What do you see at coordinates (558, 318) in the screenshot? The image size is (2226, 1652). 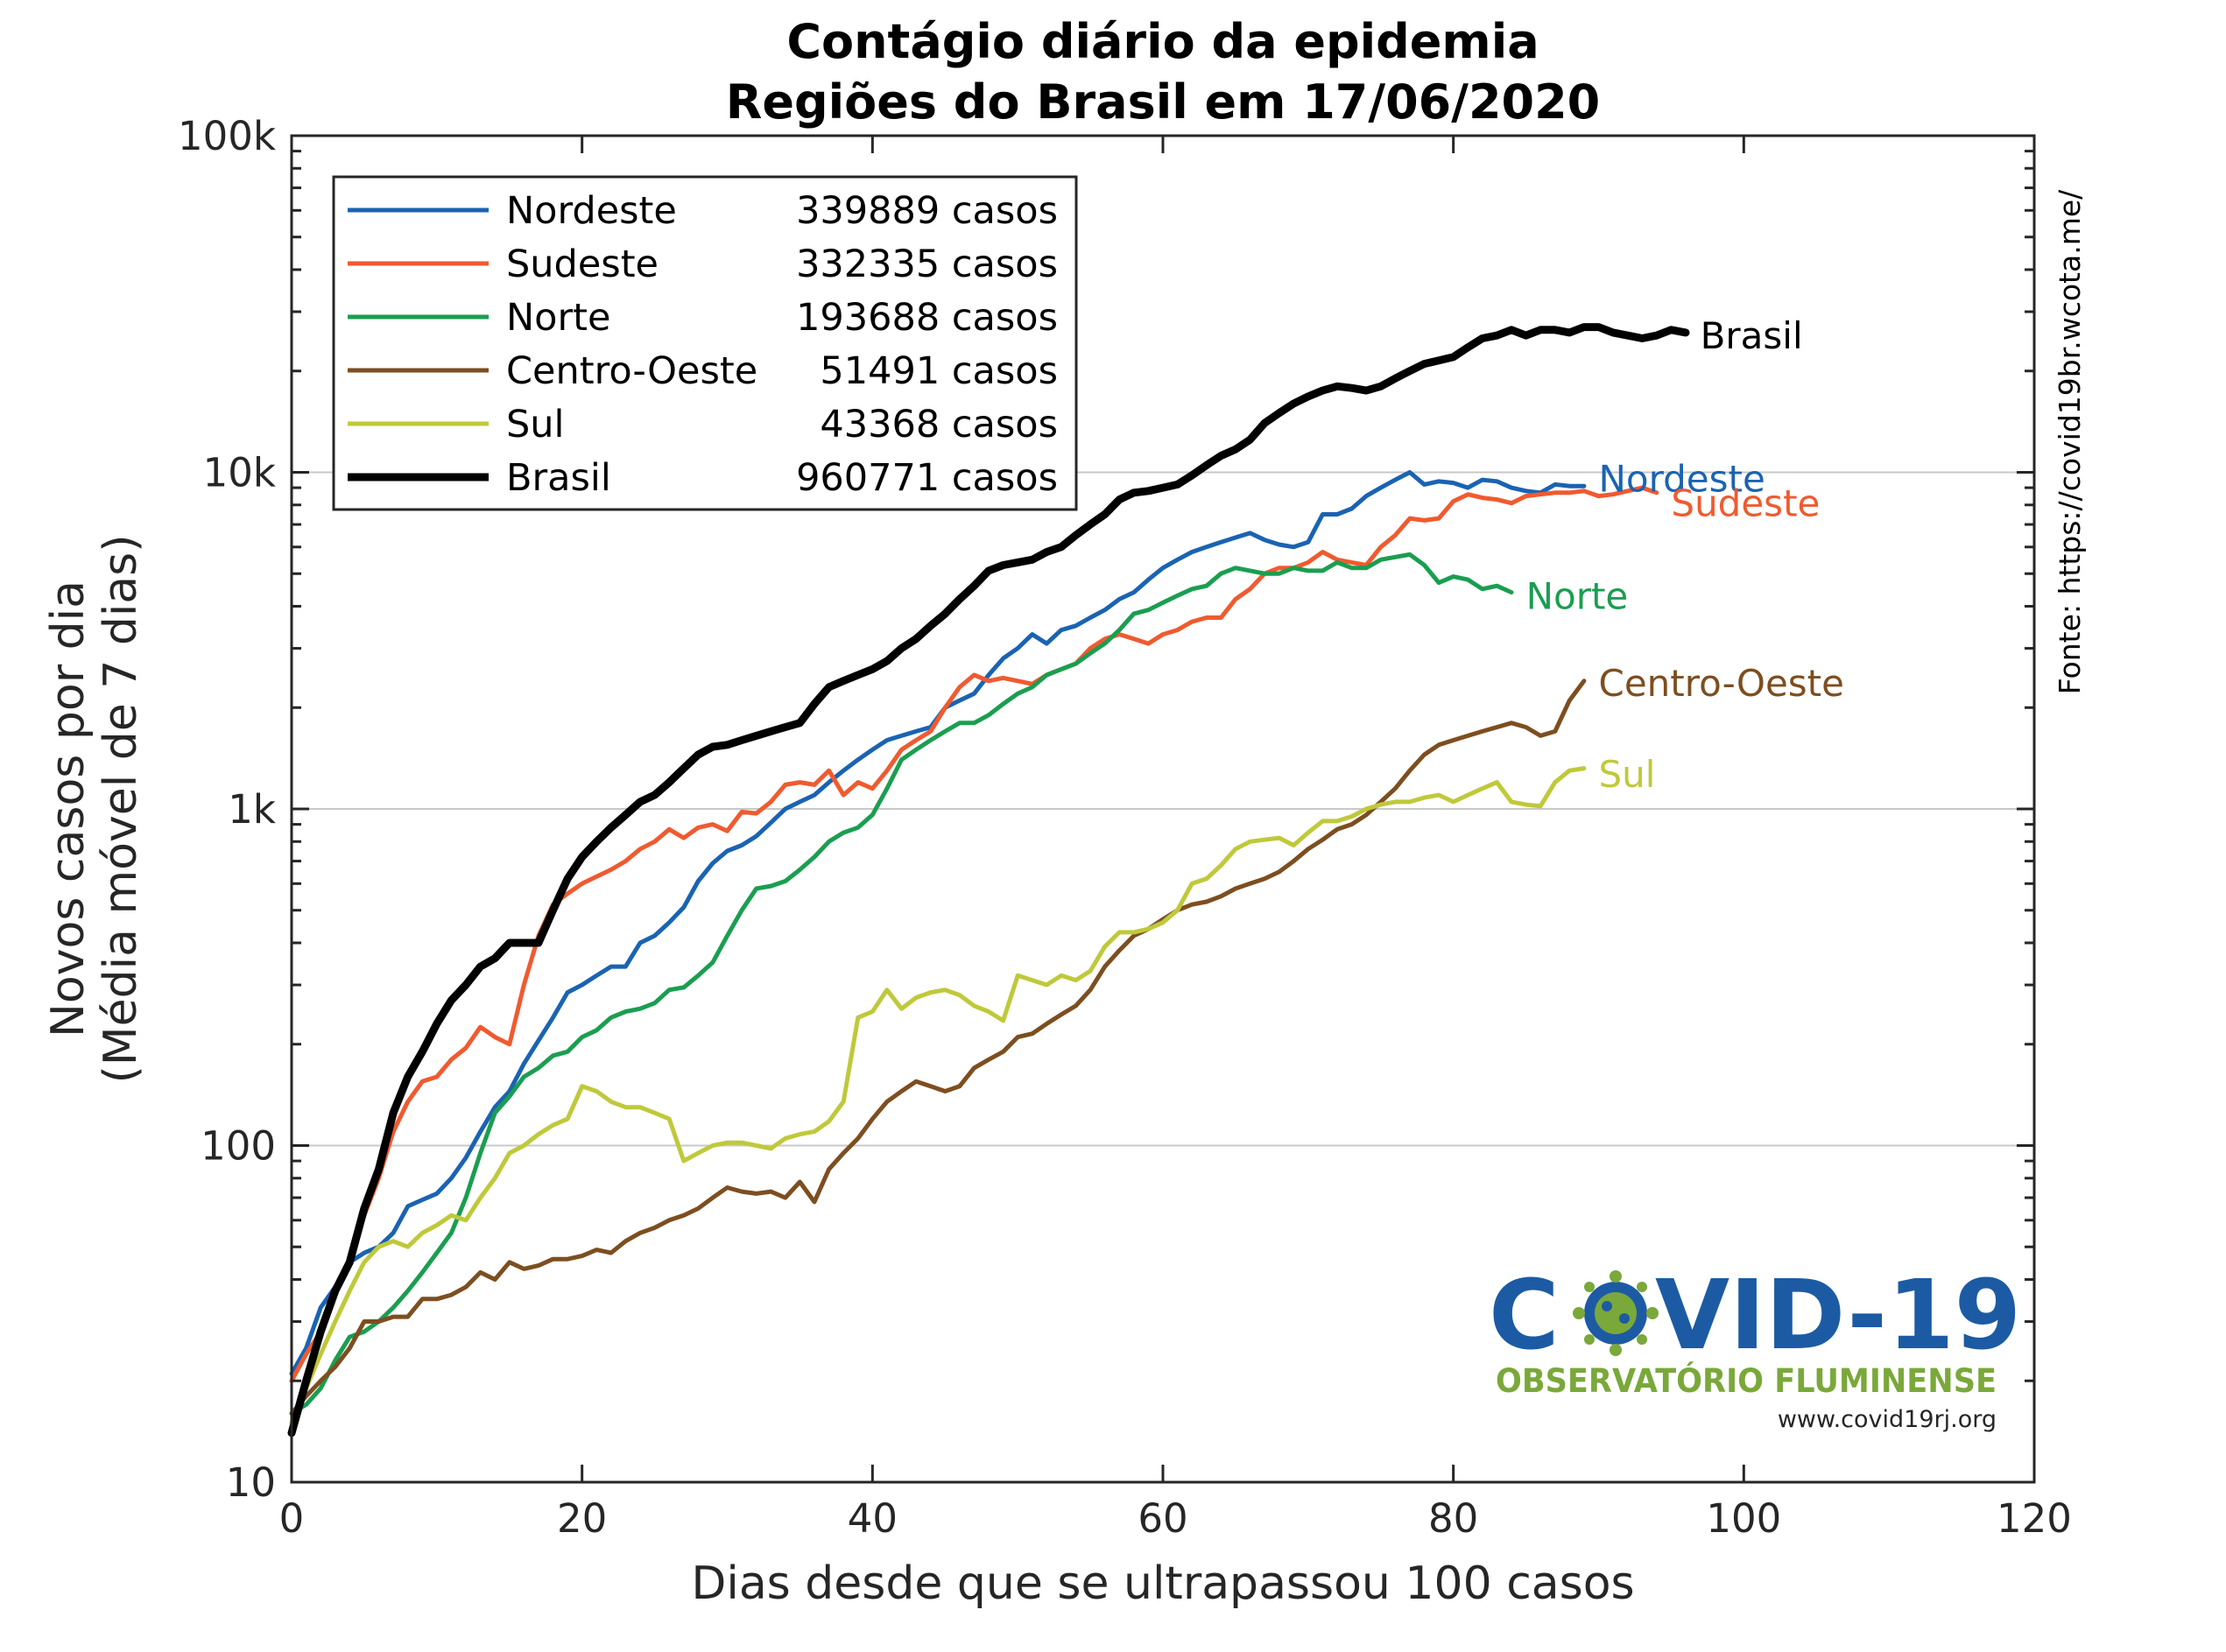 I see `legend-label-norte: Norte` at bounding box center [558, 318].